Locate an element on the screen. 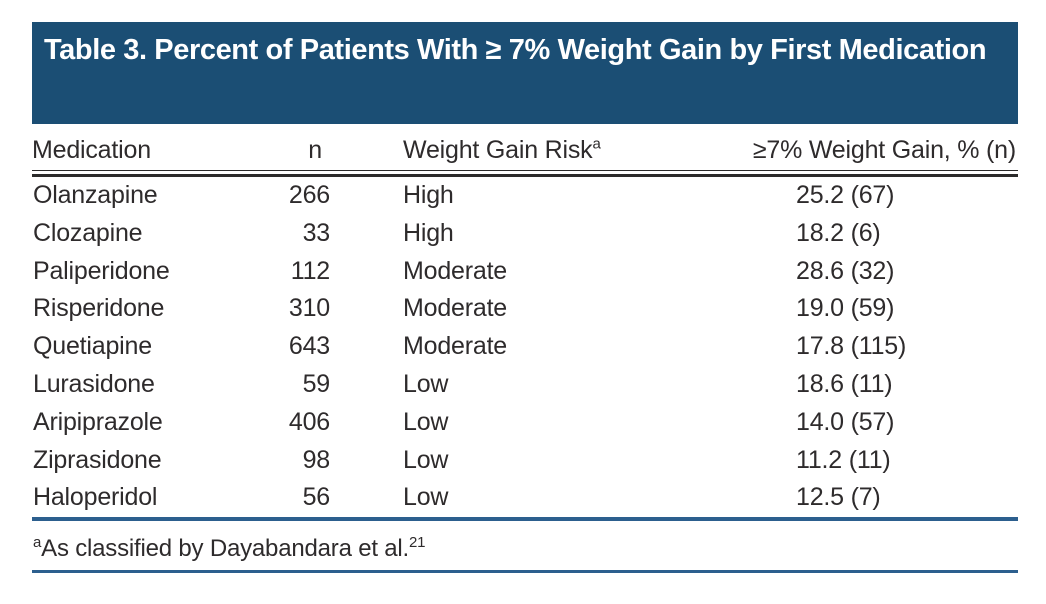 This screenshot has height=604, width=1046. header-separator-double-rule is located at coordinates (525, 173).